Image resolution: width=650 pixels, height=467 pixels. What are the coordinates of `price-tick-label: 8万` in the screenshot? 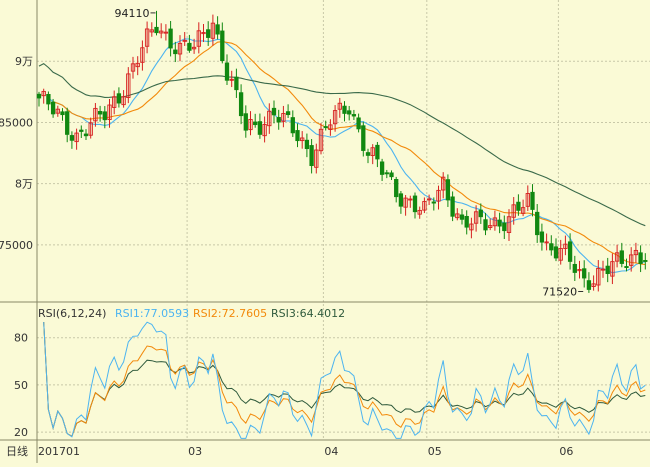 It's located at (24, 184).